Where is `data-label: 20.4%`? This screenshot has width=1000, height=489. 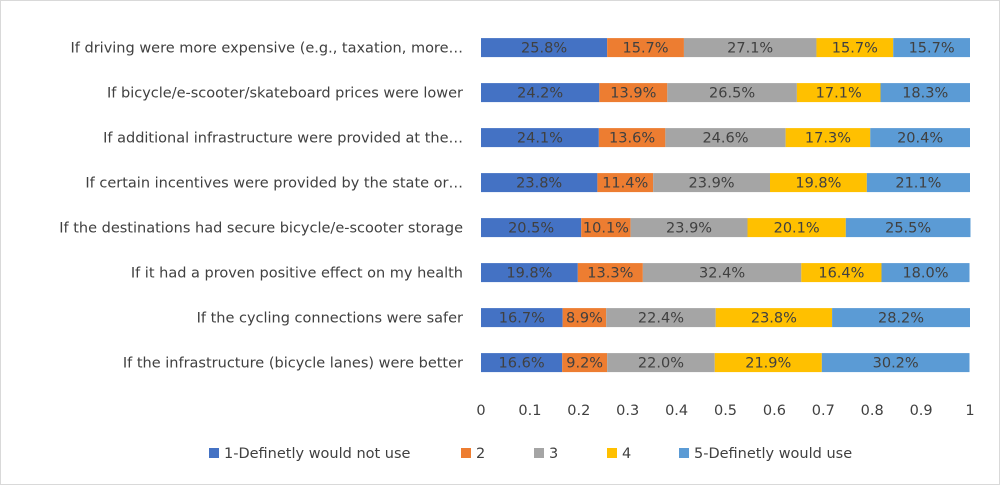 data-label: 20.4% is located at coordinates (920, 139).